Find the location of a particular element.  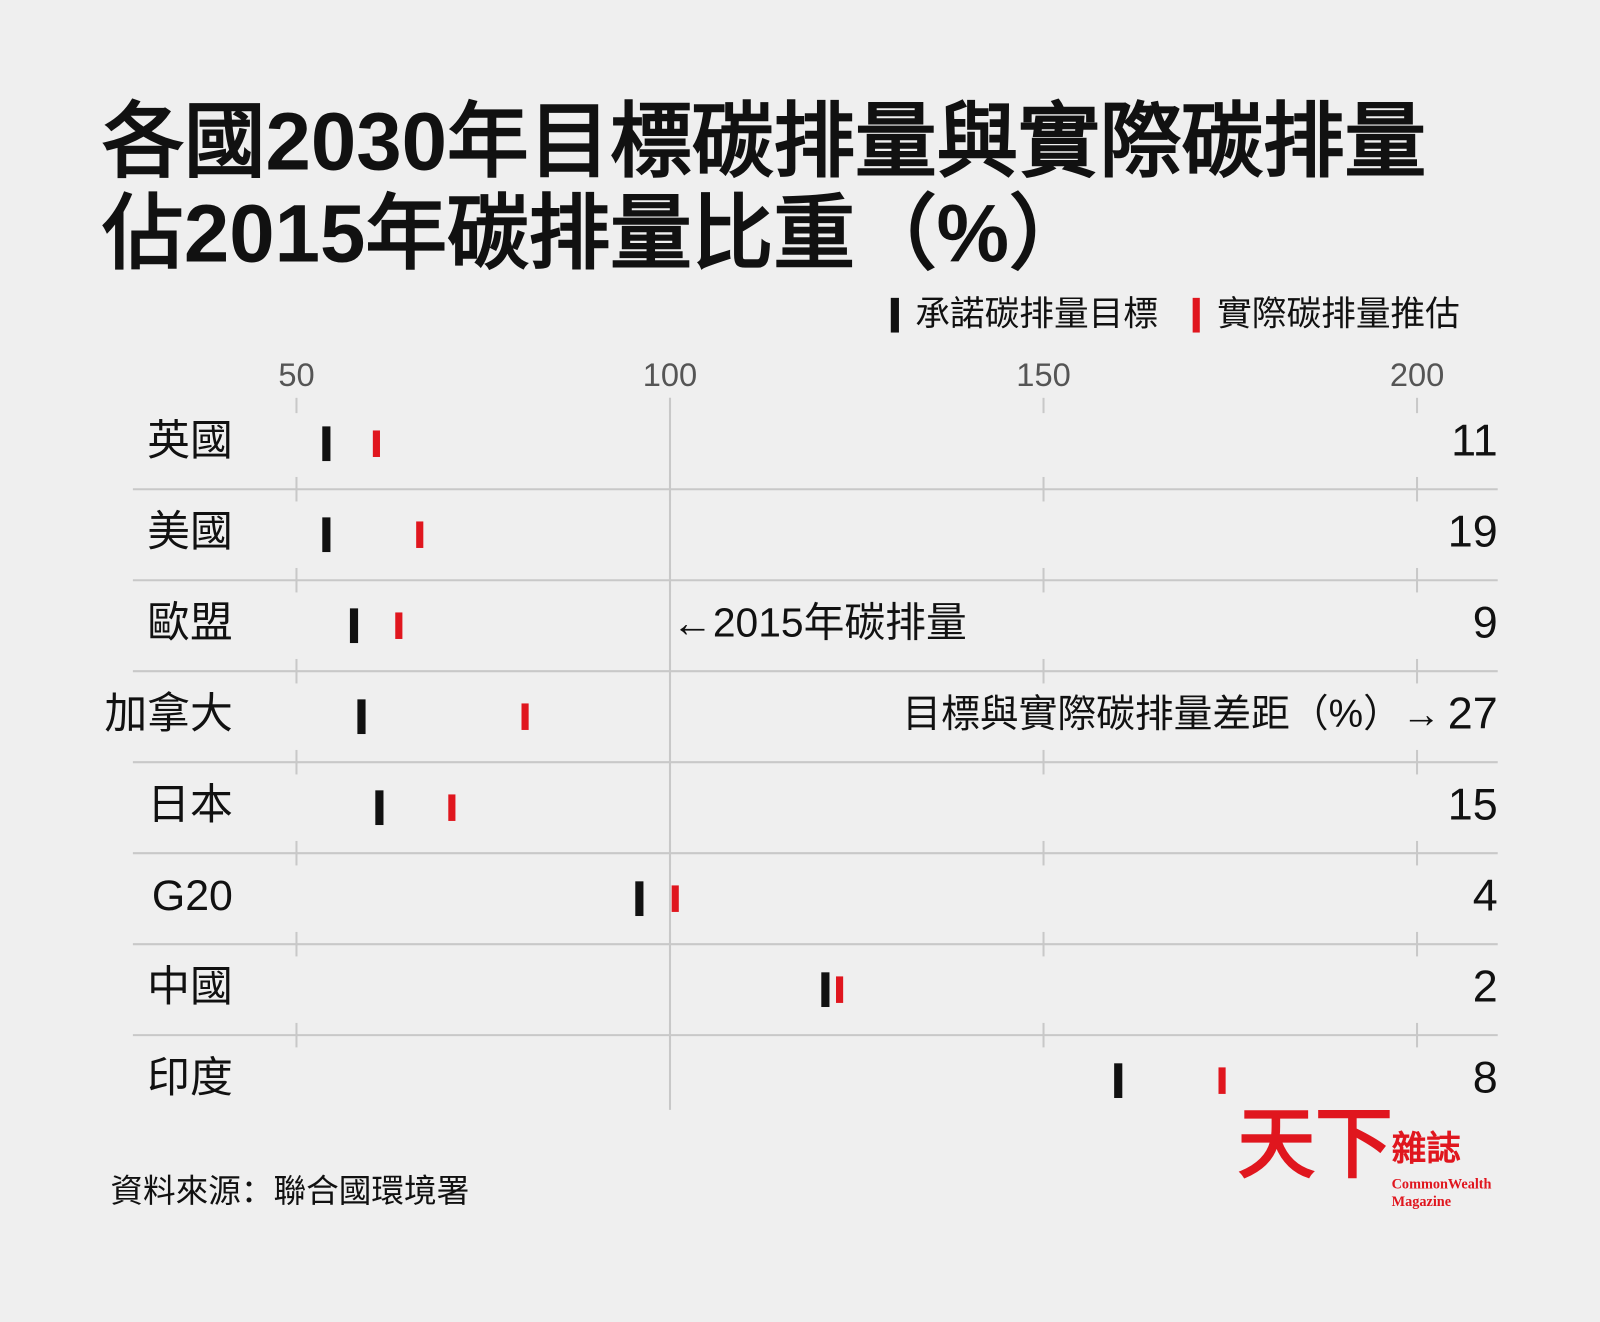

logo-en: CommonWealth is located at coordinates (1442, 1185).